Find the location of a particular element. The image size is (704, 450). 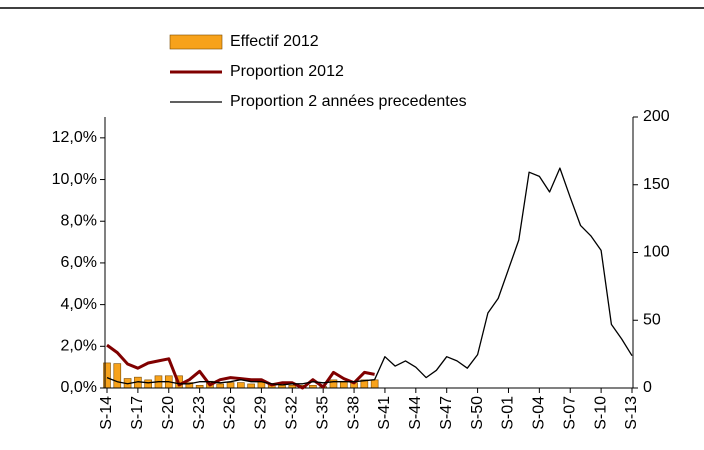

legend-swatch is located at coordinates (196, 42).